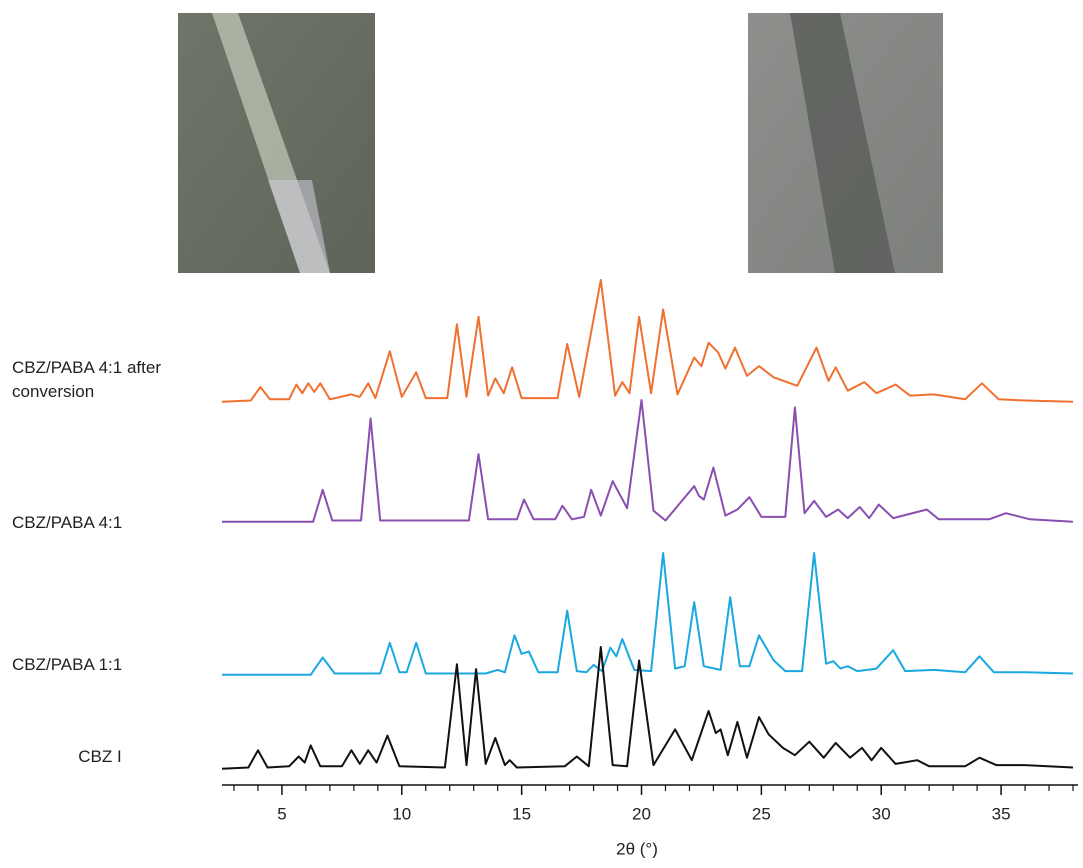 This screenshot has height=868, width=1083. Describe the element at coordinates (881, 813) in the screenshot. I see `x-tick-label: 30` at that location.